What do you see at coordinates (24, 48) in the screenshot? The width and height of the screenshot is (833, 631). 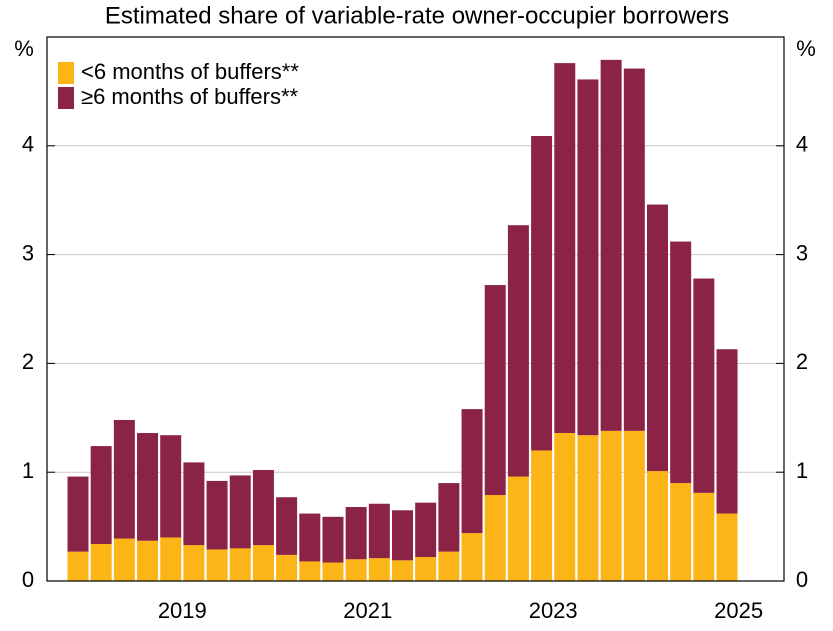 I see `y-unit: %` at bounding box center [24, 48].